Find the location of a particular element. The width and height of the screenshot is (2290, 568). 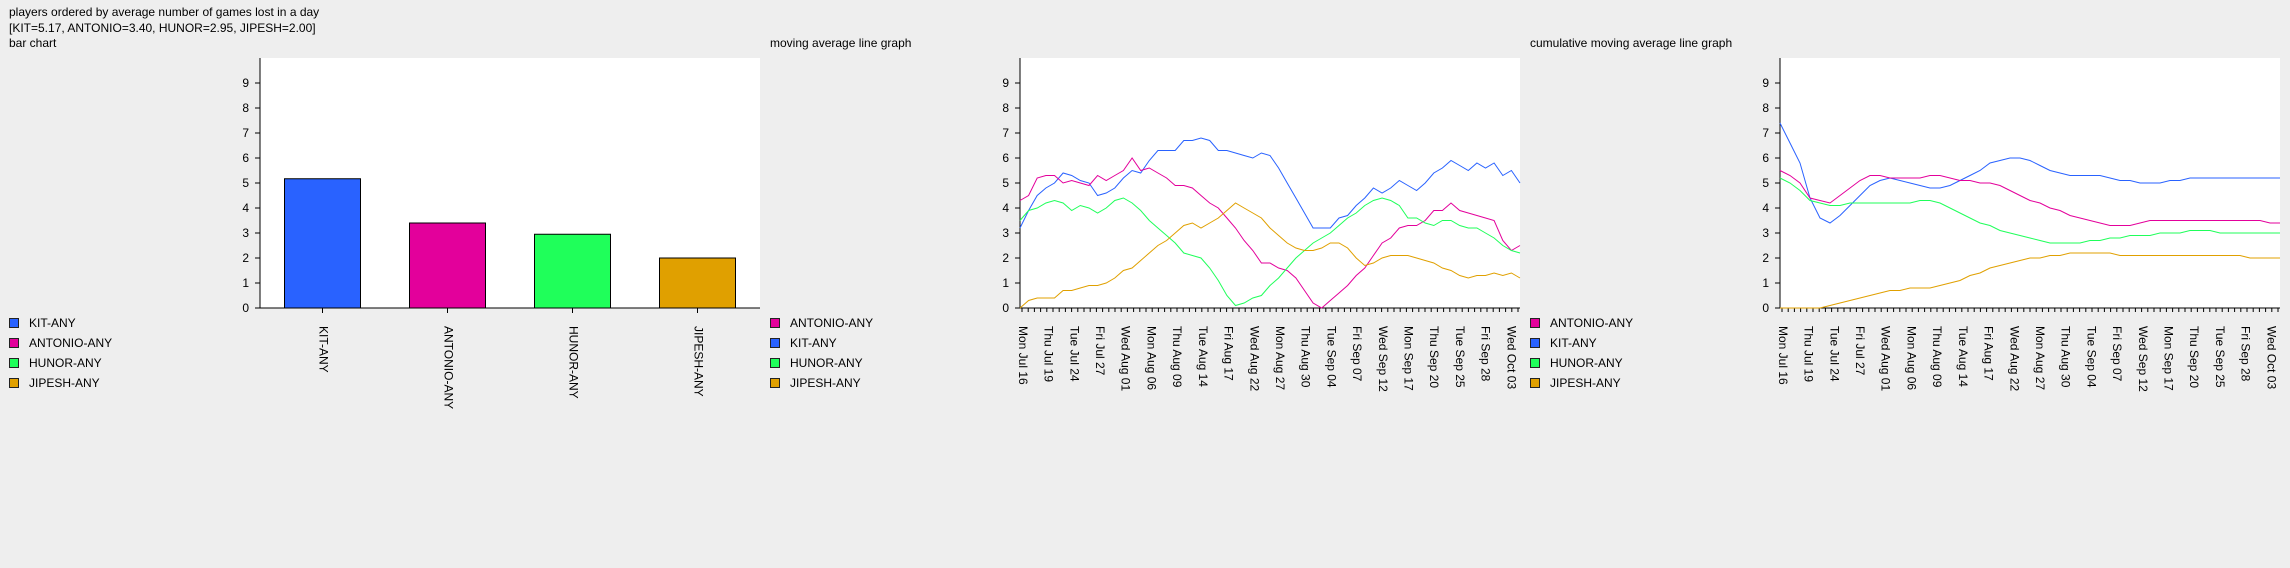

cumulative-avg-x-tick-label: Fri Aug 17 is located at coordinates (1989, 353).